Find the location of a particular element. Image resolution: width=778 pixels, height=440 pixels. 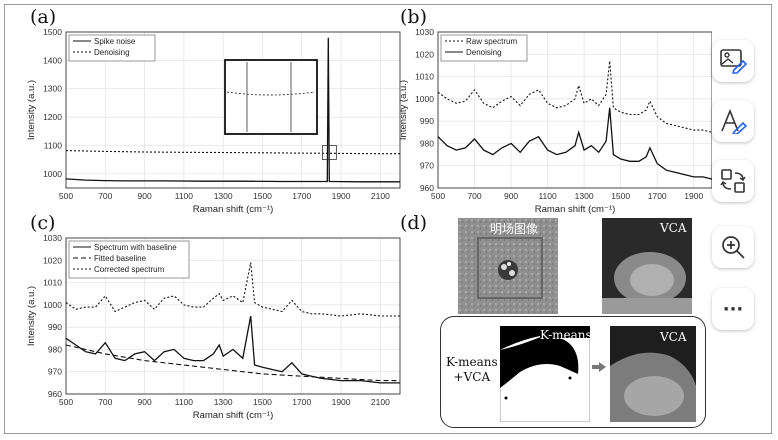

chart-a-ylabel: Intensity (a.u.) is located at coordinates (31, 110).